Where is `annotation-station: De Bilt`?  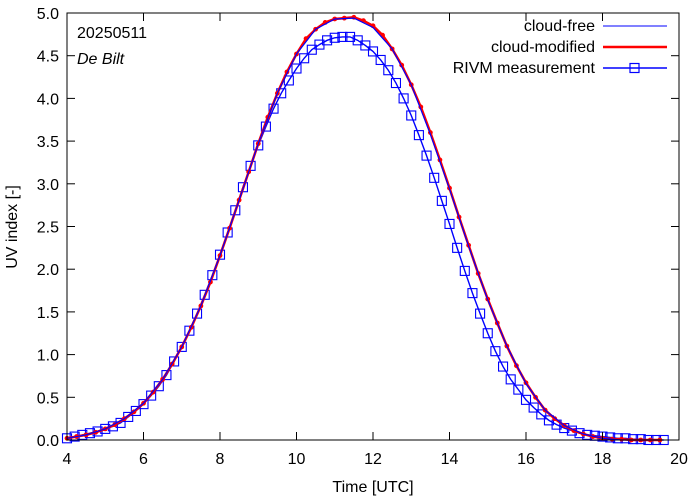
annotation-station: De Bilt is located at coordinates (101, 59).